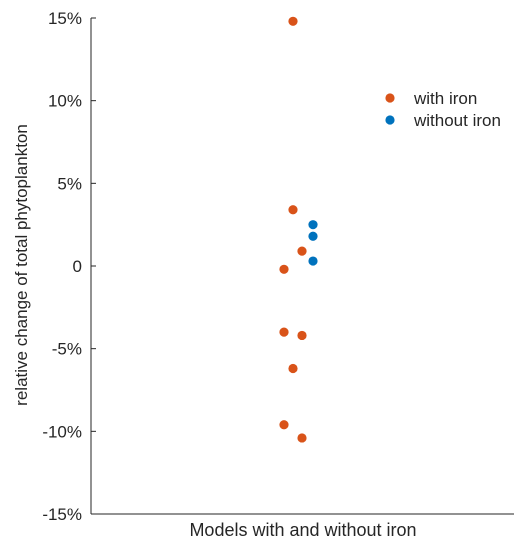  Describe the element at coordinates (67, 349) in the screenshot. I see `y-tick-label: -5%` at that location.